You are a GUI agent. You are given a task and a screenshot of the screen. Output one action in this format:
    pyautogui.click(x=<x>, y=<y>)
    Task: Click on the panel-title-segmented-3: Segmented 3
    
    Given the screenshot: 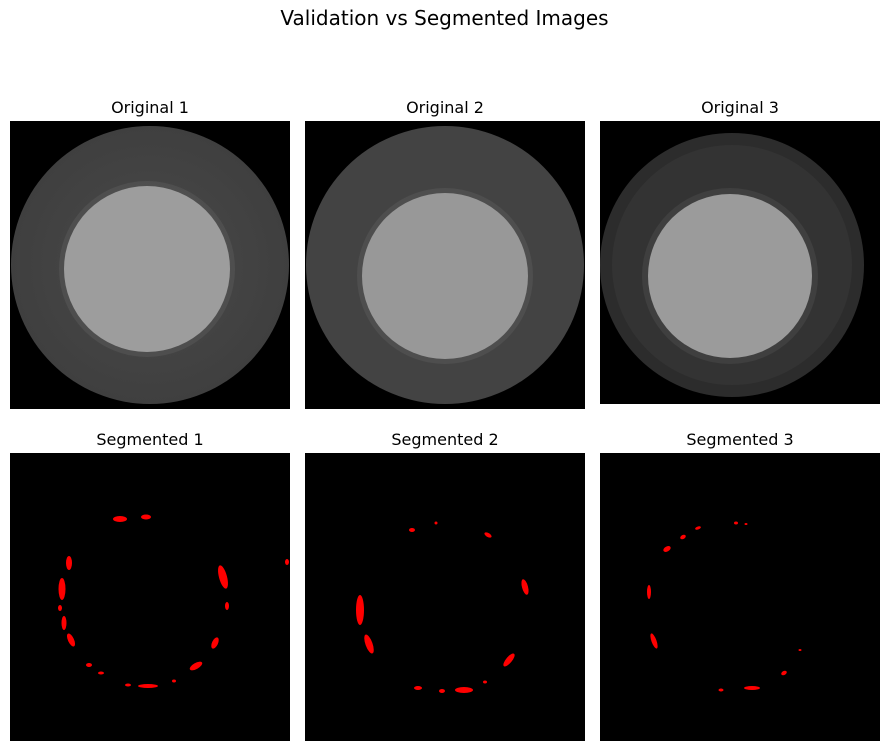 What is the action you would take?
    pyautogui.click(x=740, y=439)
    